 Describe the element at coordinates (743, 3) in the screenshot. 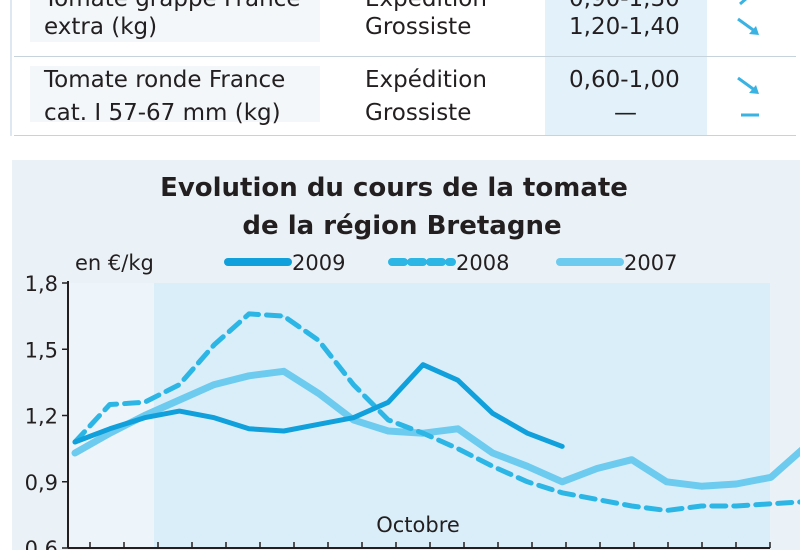

I see `trend-up-icon` at that location.